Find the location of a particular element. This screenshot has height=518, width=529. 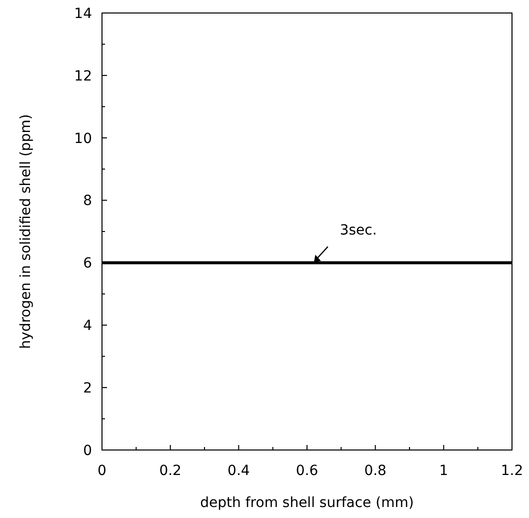

annotation: 3sec. is located at coordinates (358, 230).